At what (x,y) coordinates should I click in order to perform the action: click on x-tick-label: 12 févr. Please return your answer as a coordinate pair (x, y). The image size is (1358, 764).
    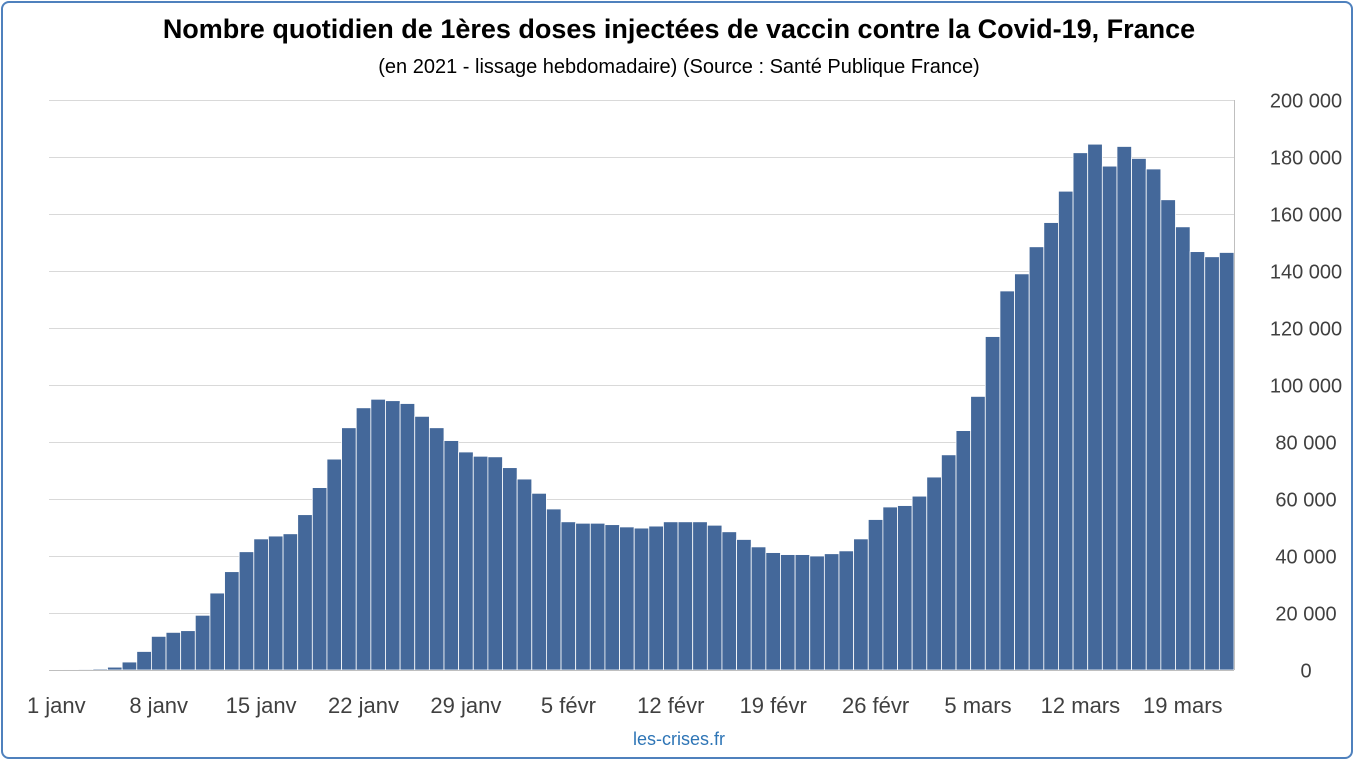
    Looking at the image, I should click on (670, 705).